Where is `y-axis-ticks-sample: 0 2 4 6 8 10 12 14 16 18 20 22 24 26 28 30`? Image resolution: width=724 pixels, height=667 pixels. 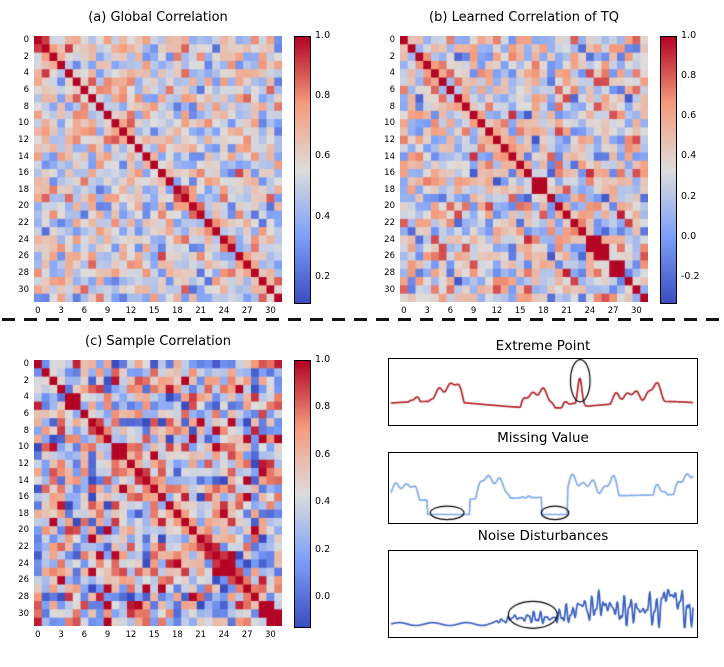 y-axis-ticks-sample: 0 2 4 6 8 10 12 14 16 18 20 22 24 26 28 30 is located at coordinates (17, 492).